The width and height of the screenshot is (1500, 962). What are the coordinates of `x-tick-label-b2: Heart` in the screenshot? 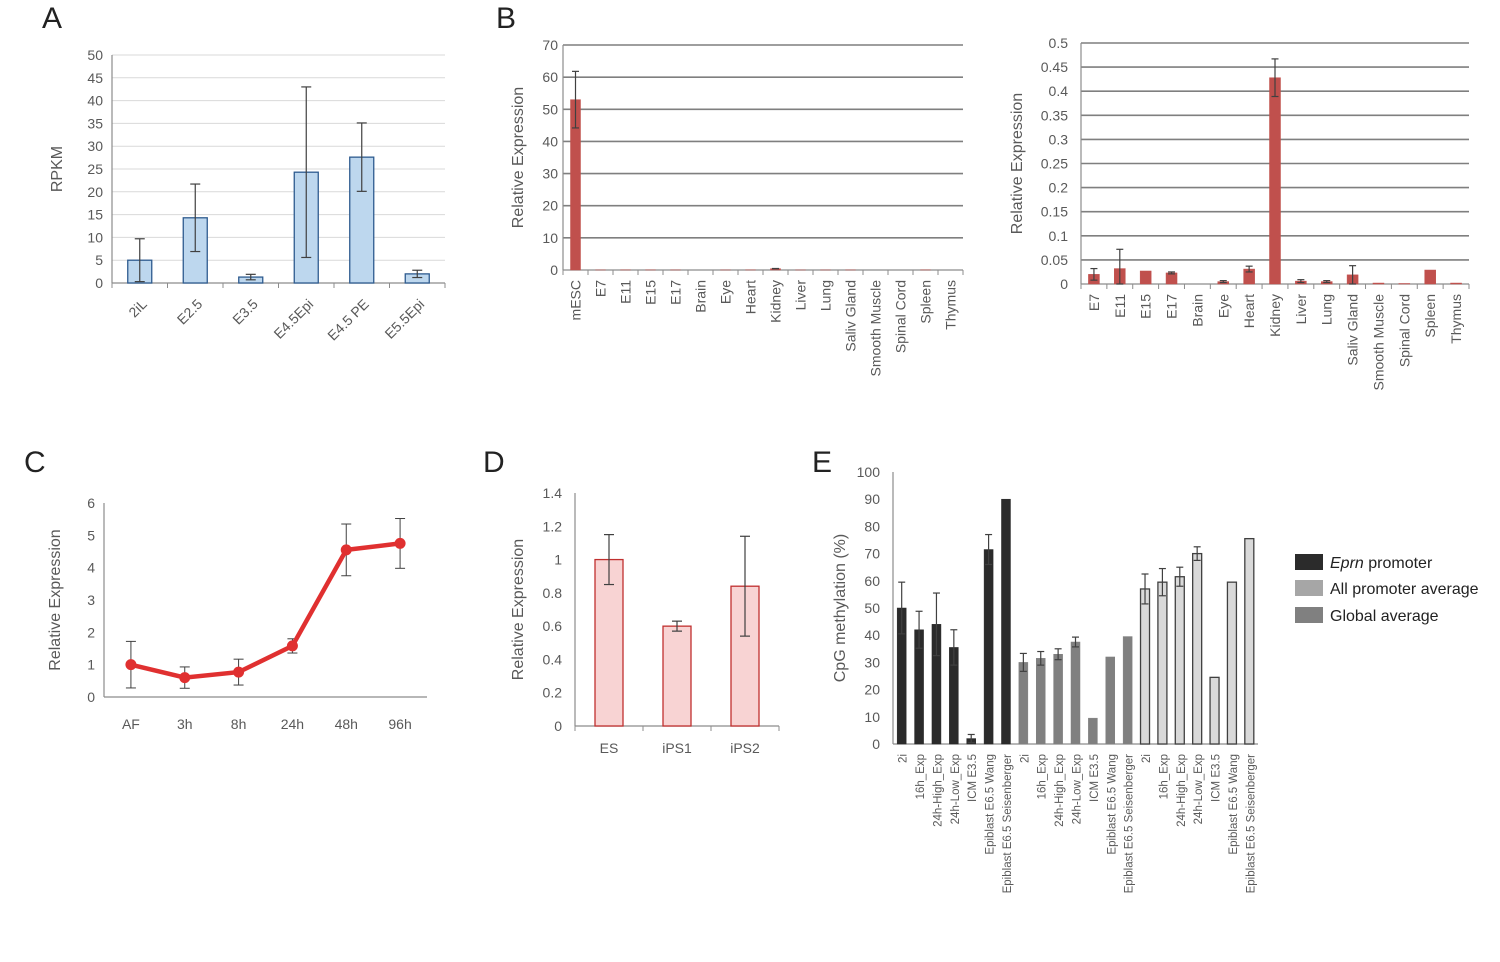 It's located at (1249, 311).